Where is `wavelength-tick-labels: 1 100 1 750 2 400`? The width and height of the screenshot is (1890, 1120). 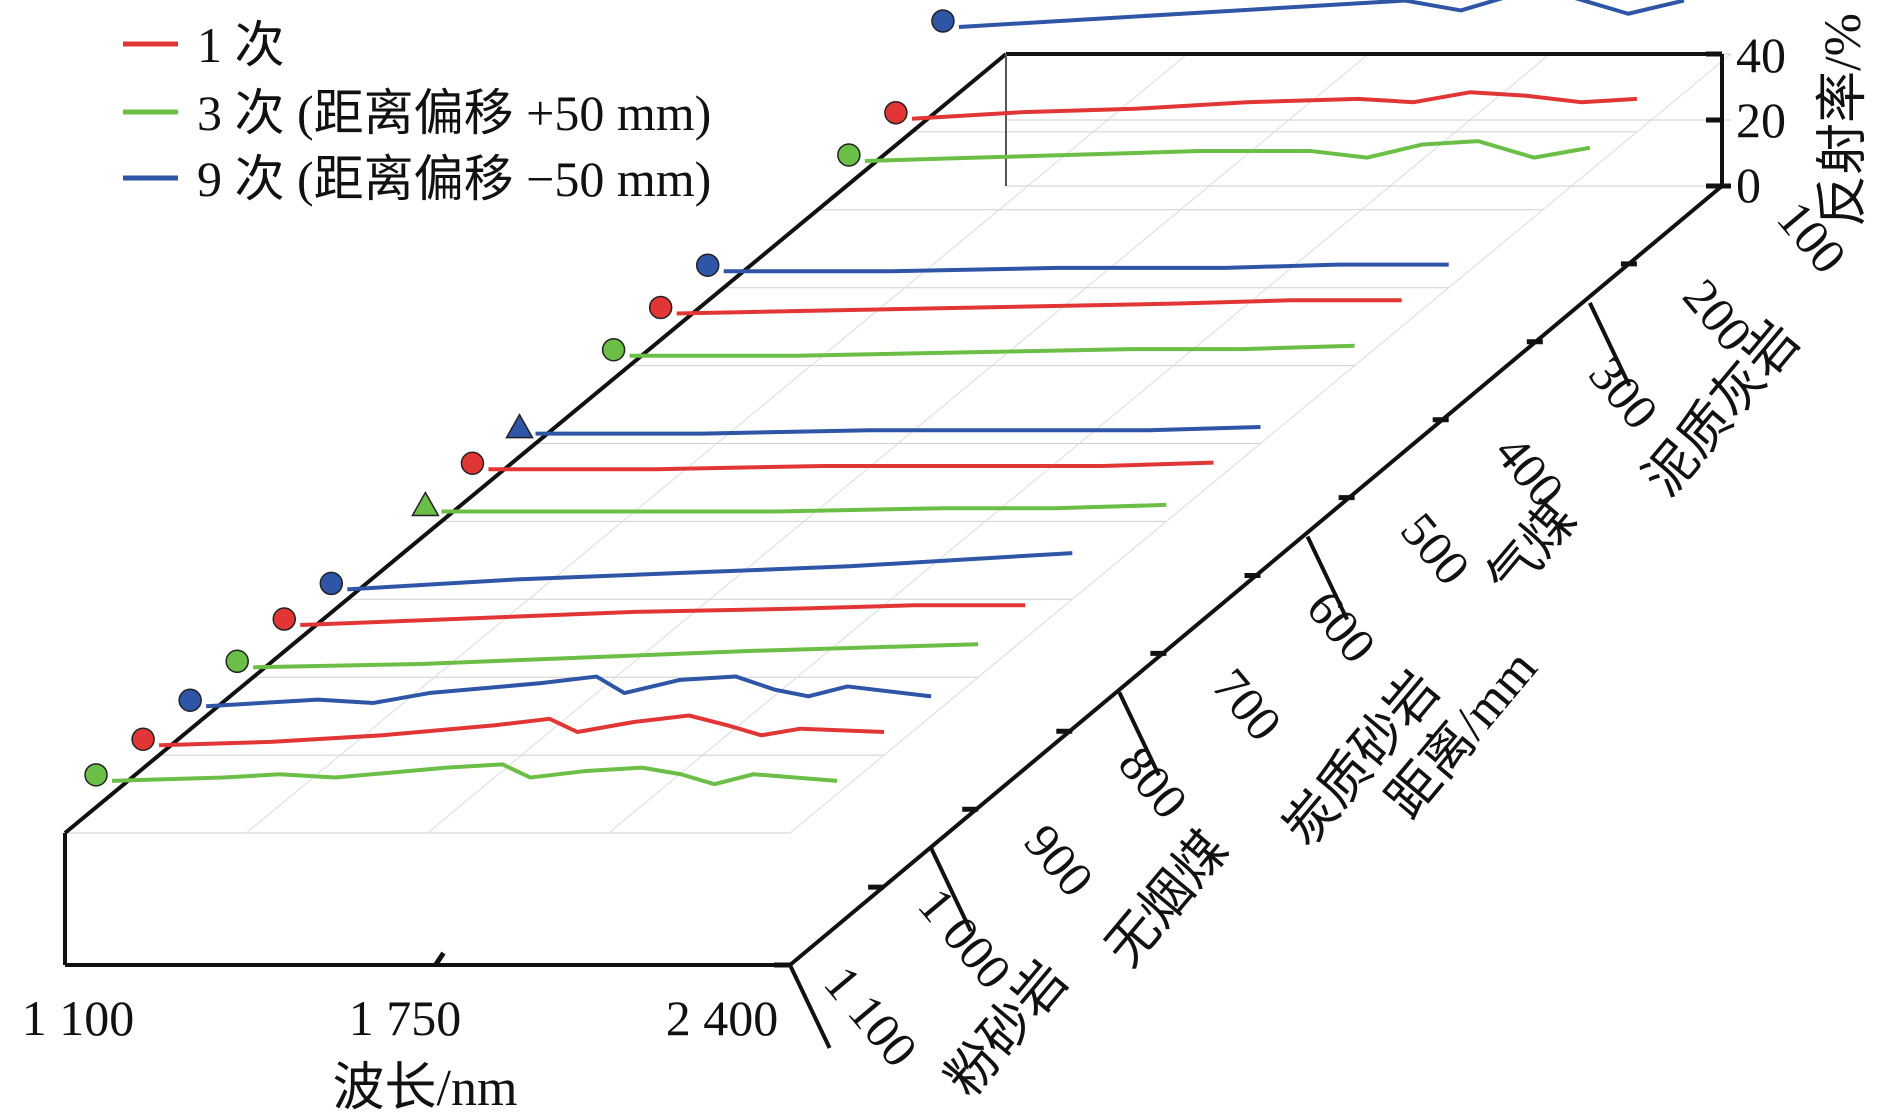 wavelength-tick-labels: 1 100 1 750 2 400 is located at coordinates (400, 1018).